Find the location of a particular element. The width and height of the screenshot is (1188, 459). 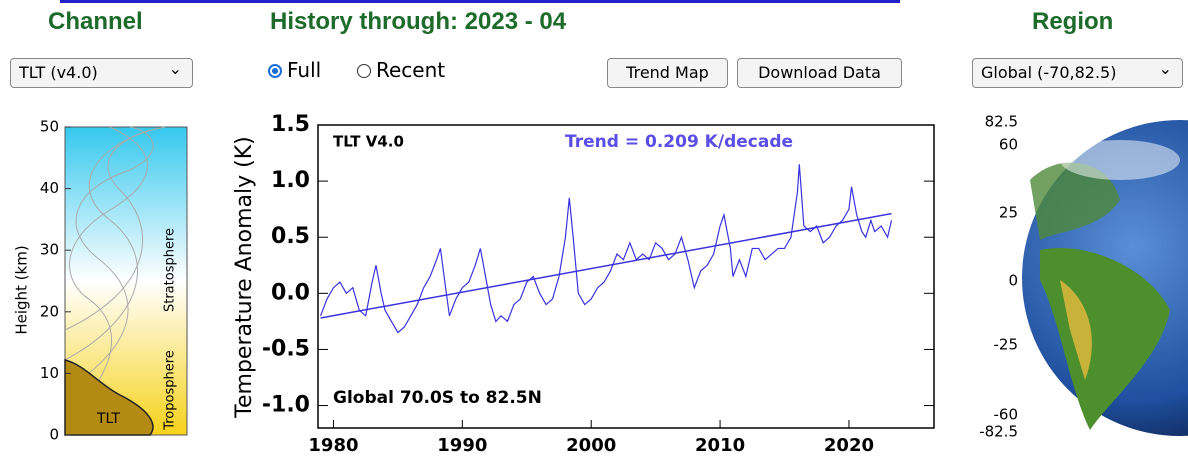

globe is located at coordinates (1105, 278).